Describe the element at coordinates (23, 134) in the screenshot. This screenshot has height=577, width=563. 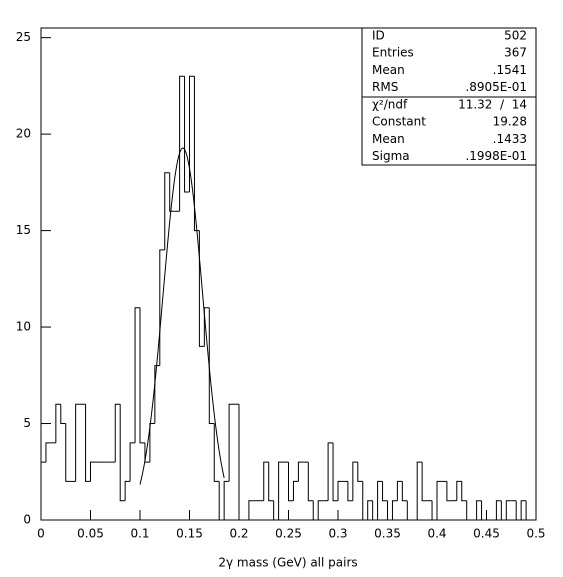
I see `y-tick-label: 20` at that location.